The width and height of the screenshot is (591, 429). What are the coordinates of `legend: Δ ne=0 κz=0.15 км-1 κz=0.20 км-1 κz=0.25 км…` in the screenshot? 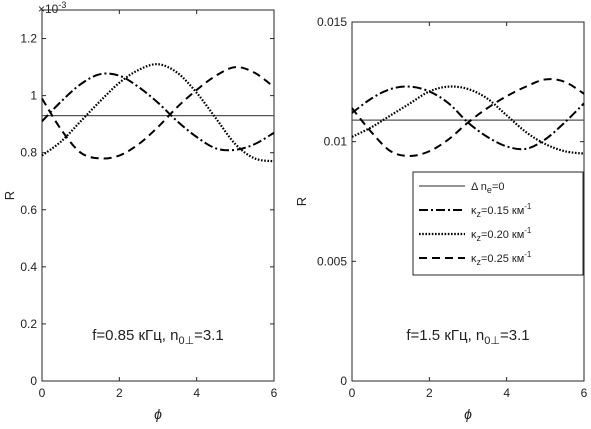 It's located at (498, 223).